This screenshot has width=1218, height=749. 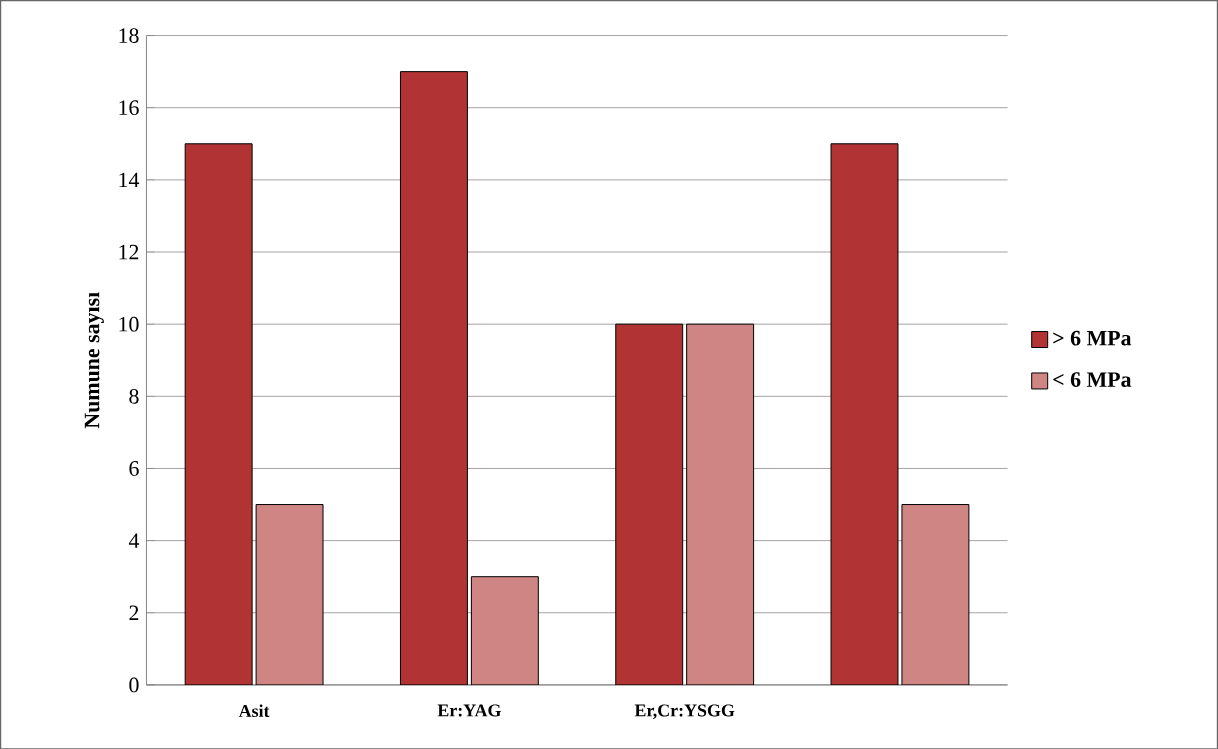 I want to click on y-tick-label: 14, so click(x=129, y=179).